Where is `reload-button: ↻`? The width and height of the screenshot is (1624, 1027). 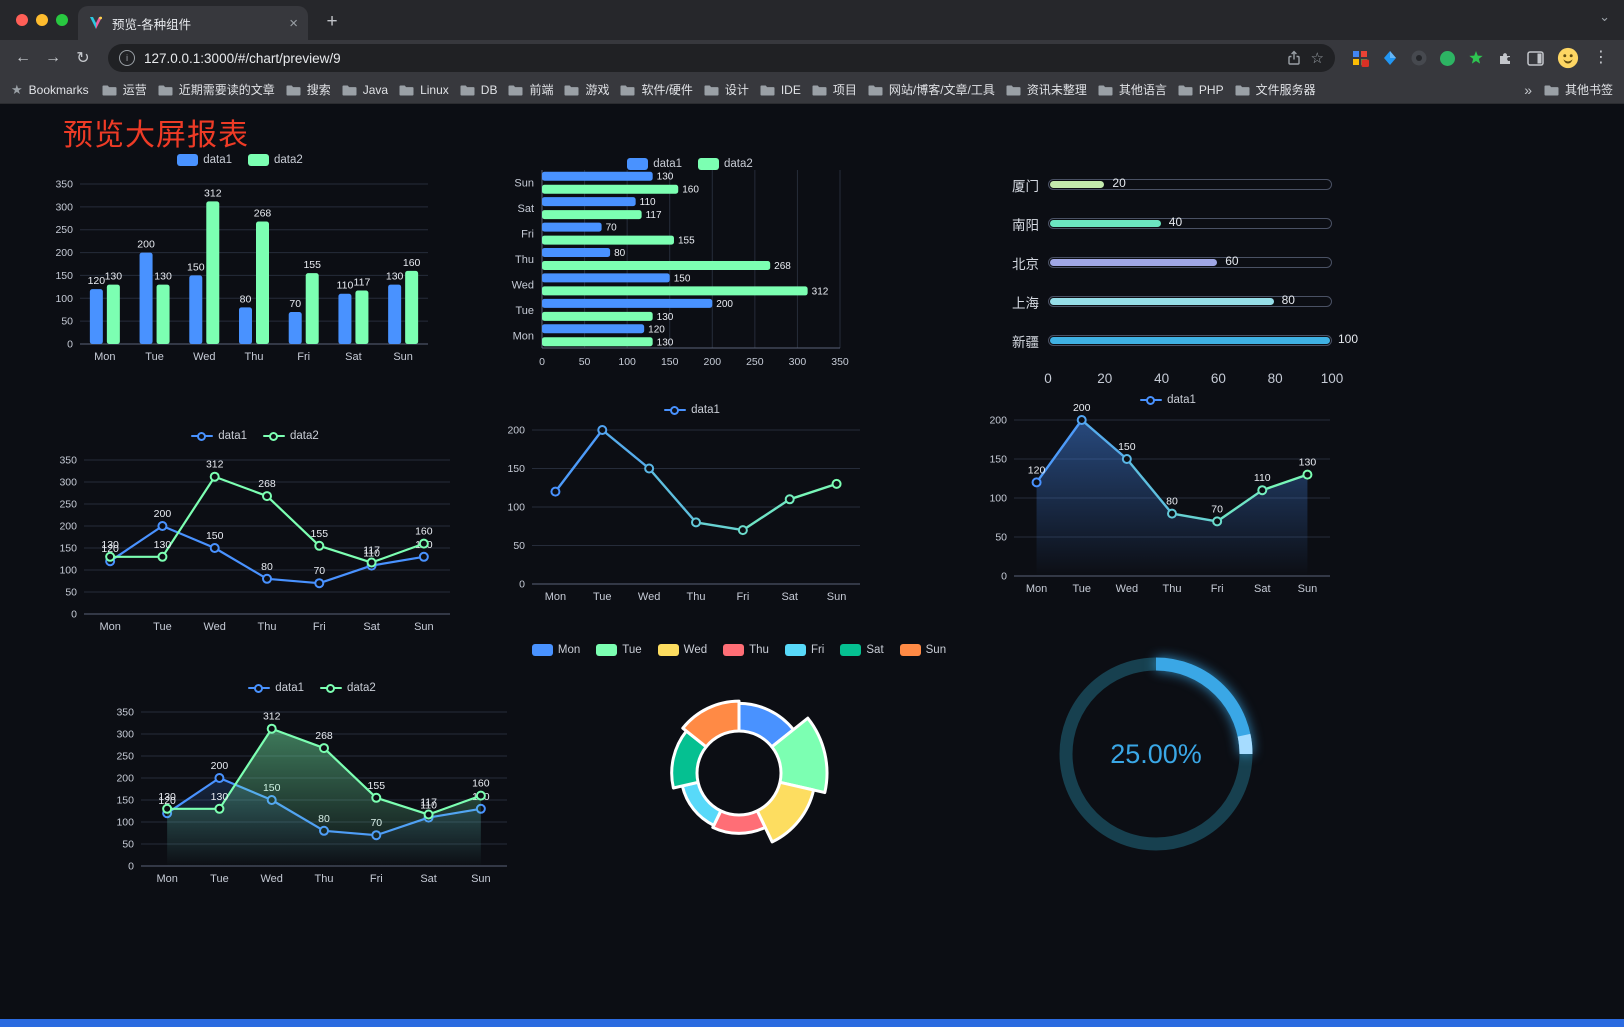
reload-button: ↻ is located at coordinates (83, 58).